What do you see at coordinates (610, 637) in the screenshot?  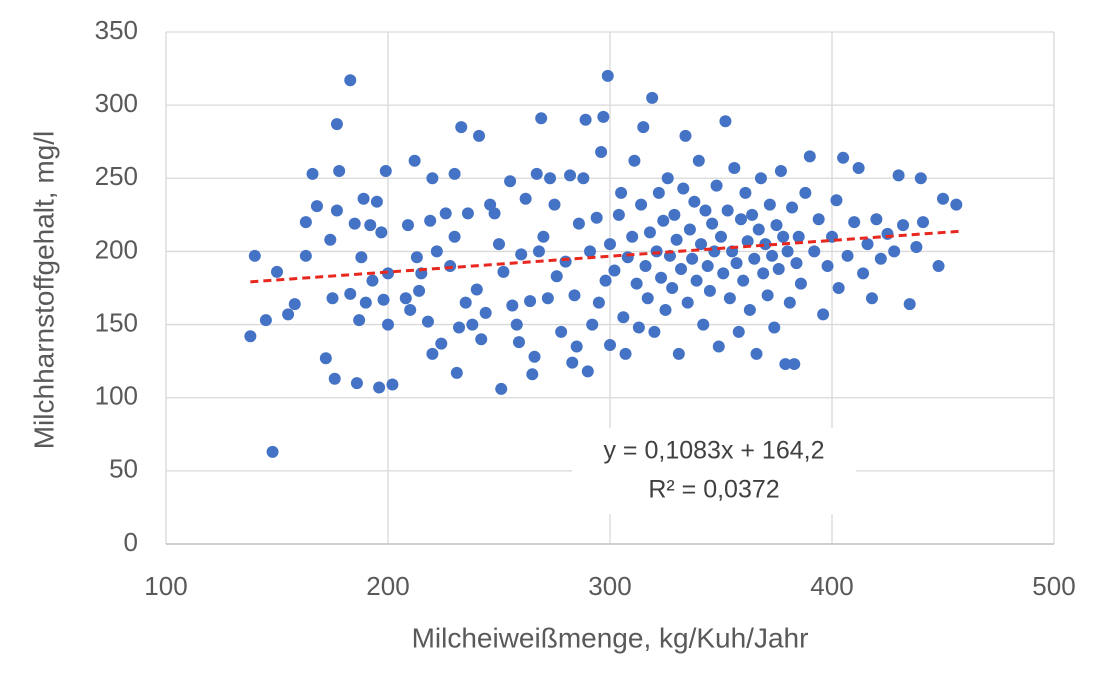 I see `x-axis-title: Milcheiweißmenge, kg/Kuh/Jahr` at bounding box center [610, 637].